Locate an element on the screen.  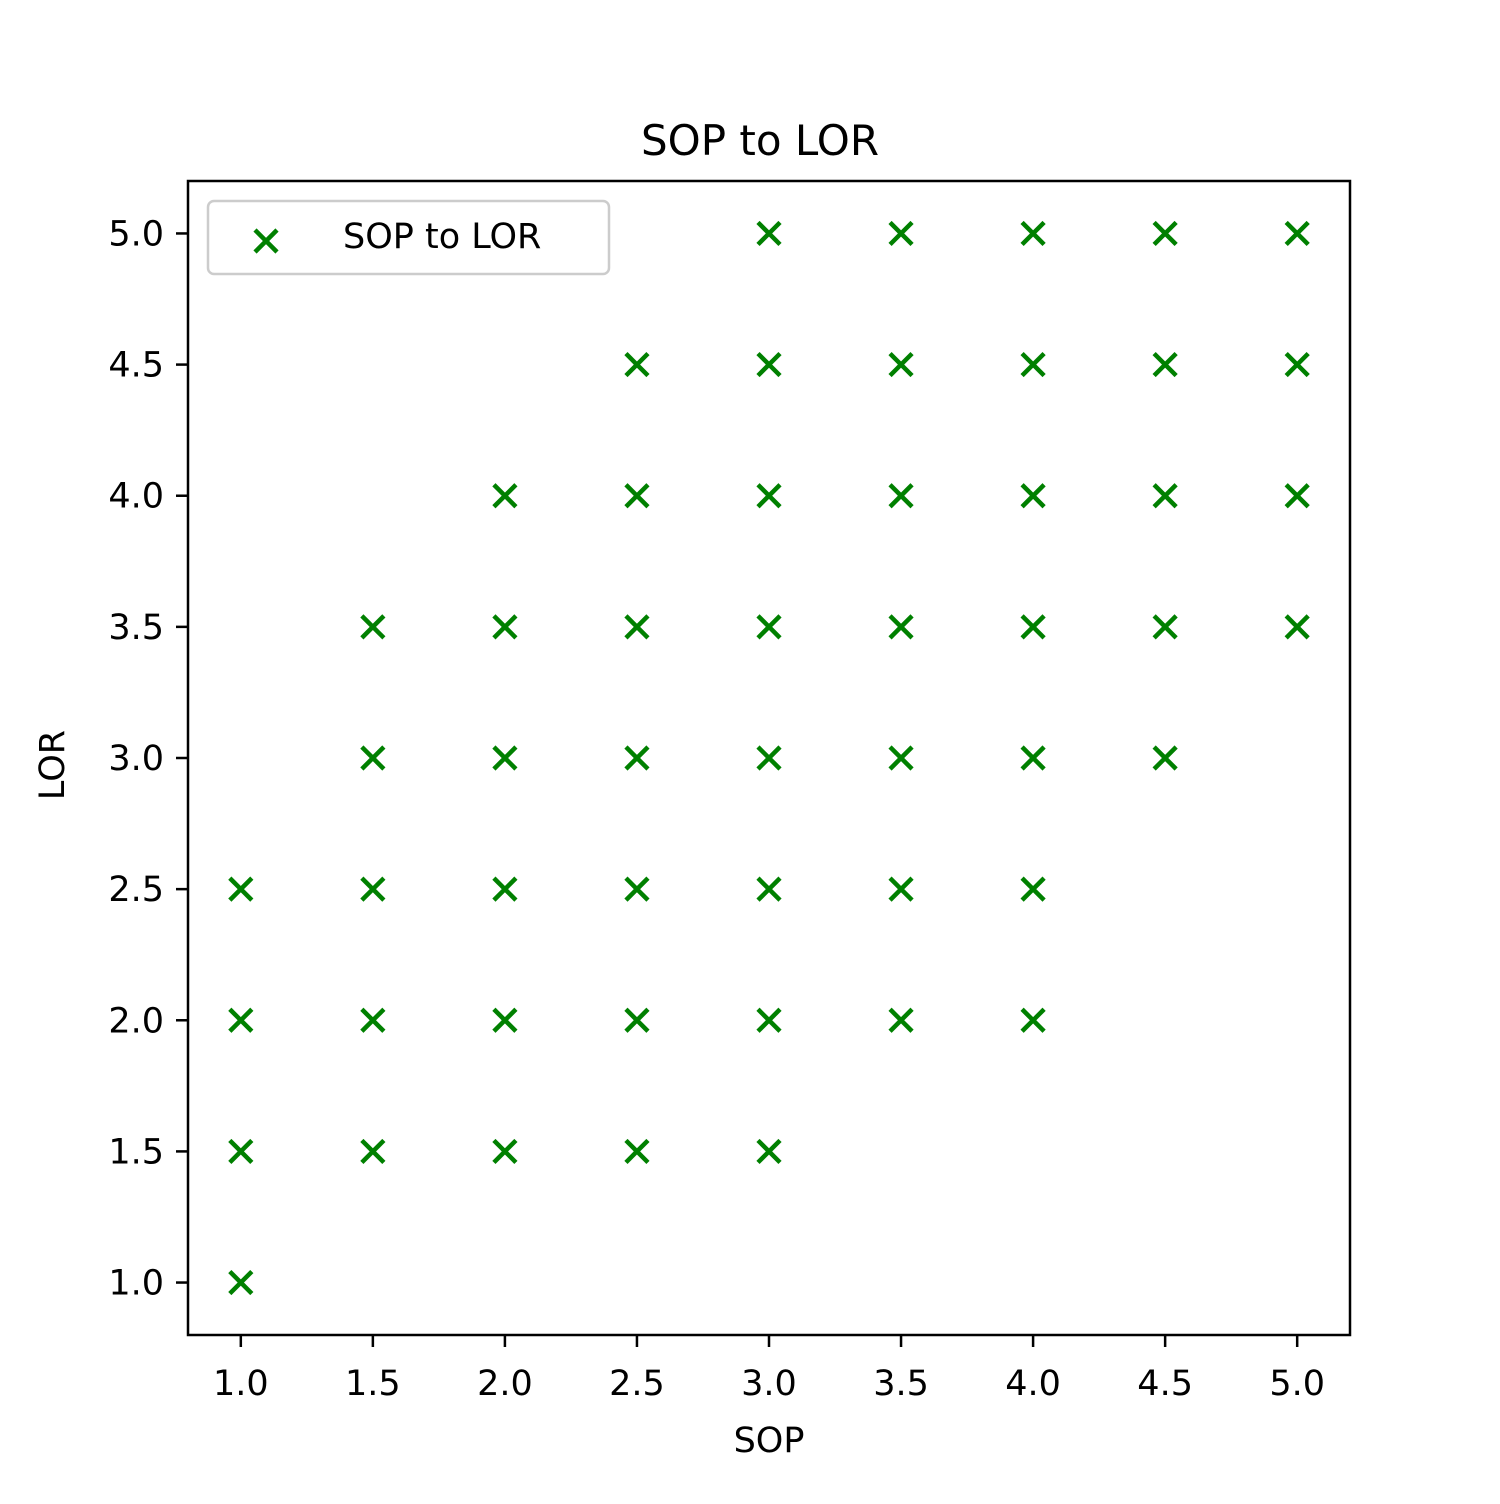
y-tick-label: 4.5 is located at coordinates (136, 366).